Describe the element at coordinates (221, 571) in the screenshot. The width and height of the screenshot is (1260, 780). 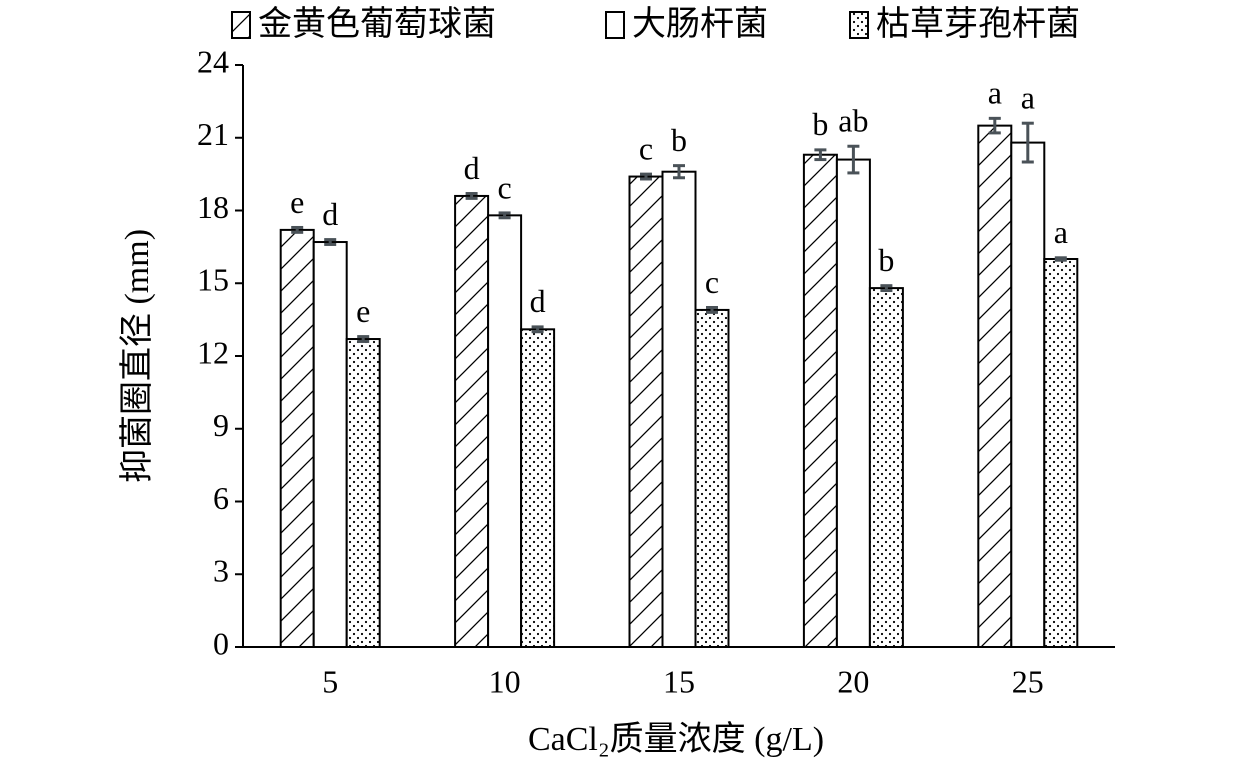
I see `y-tick-label: 3` at that location.